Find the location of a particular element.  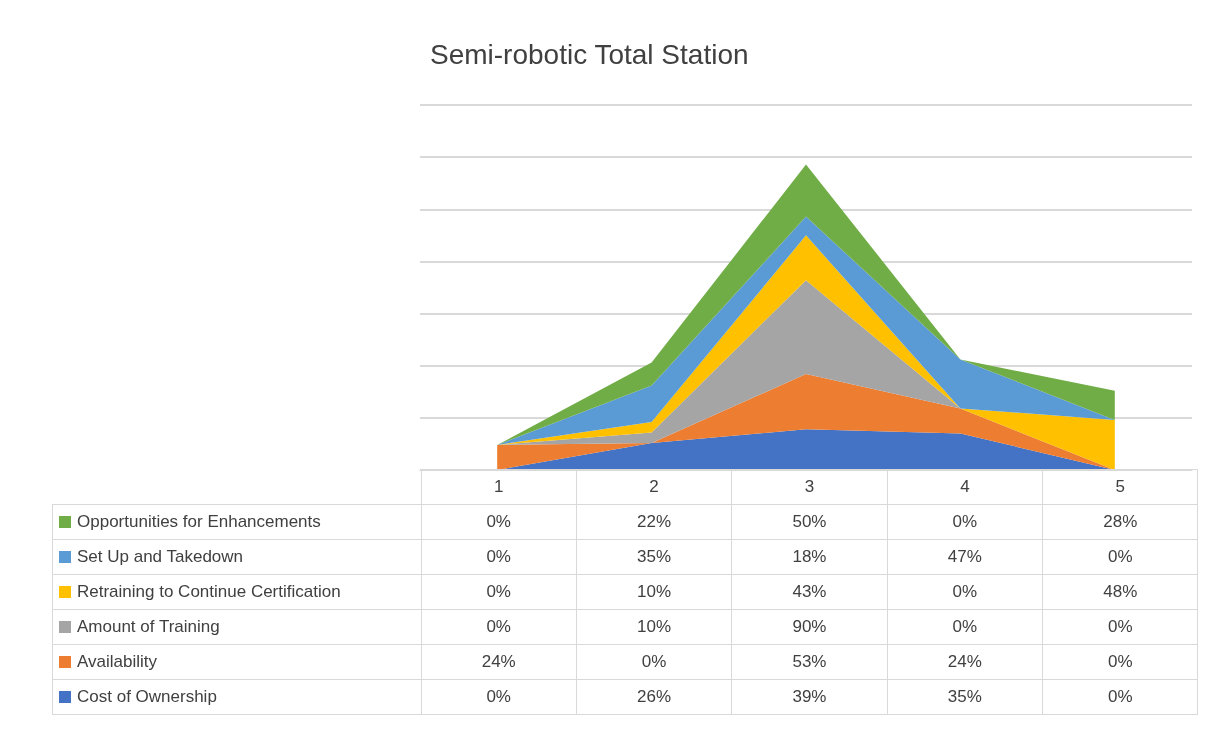

chart-title: Semi-robotic Total Station is located at coordinates (589, 54).